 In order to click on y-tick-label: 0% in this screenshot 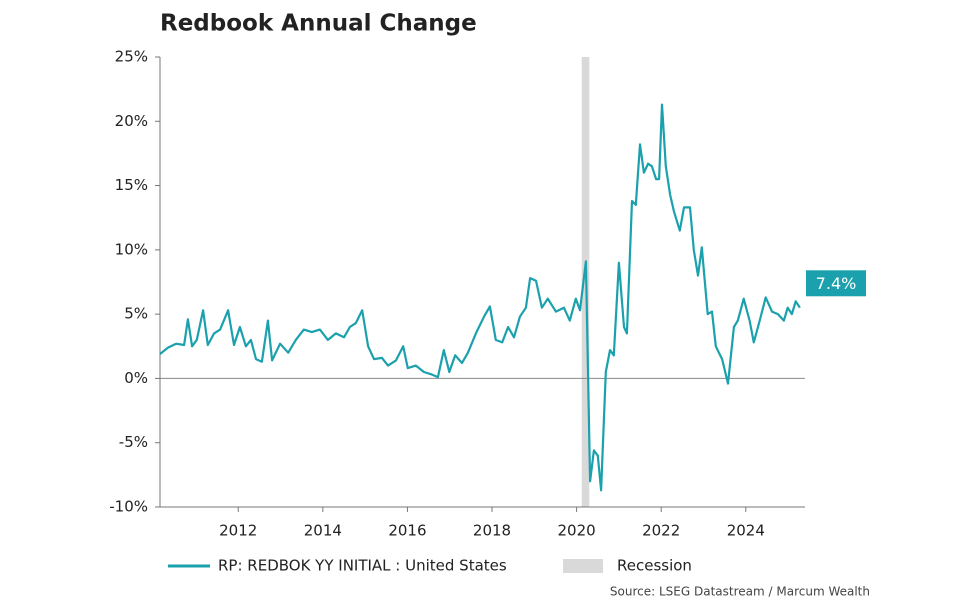, I will do `click(136, 378)`.